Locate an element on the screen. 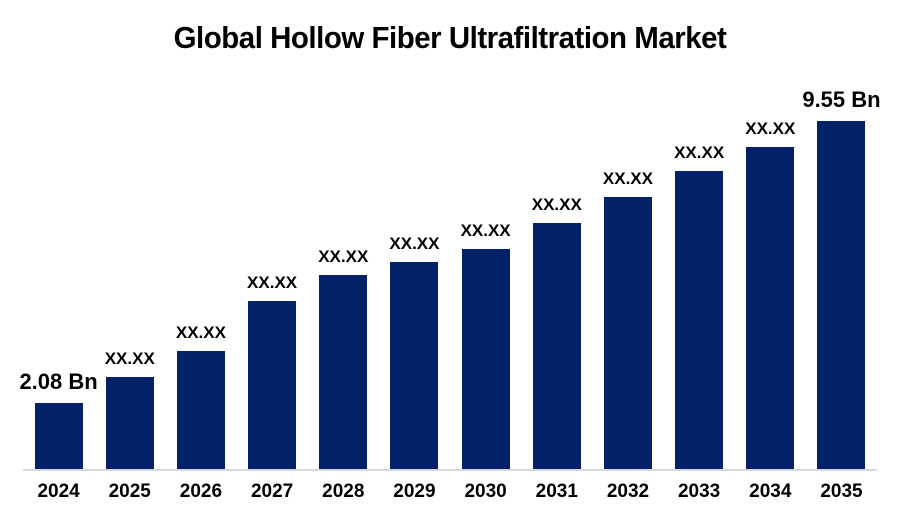 Image resolution: width=900 pixels, height=525 pixels. x-tick-2026: 2026 is located at coordinates (201, 491).